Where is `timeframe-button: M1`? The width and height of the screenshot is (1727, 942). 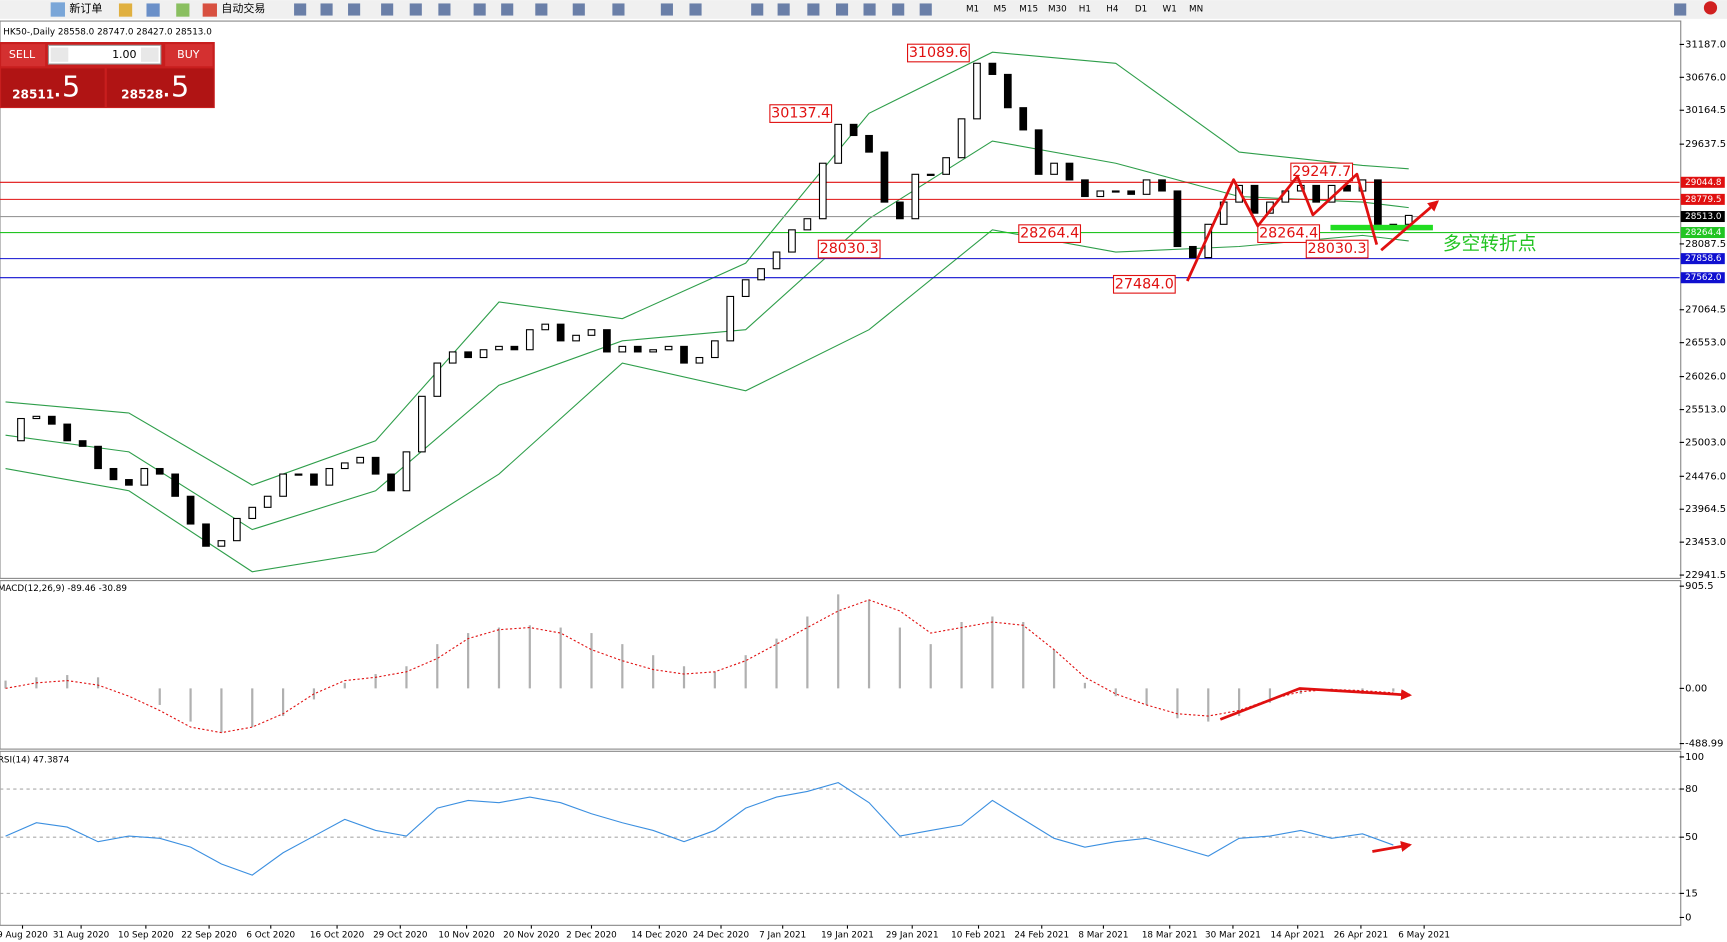
timeframe-button: M1 is located at coordinates (972, 9).